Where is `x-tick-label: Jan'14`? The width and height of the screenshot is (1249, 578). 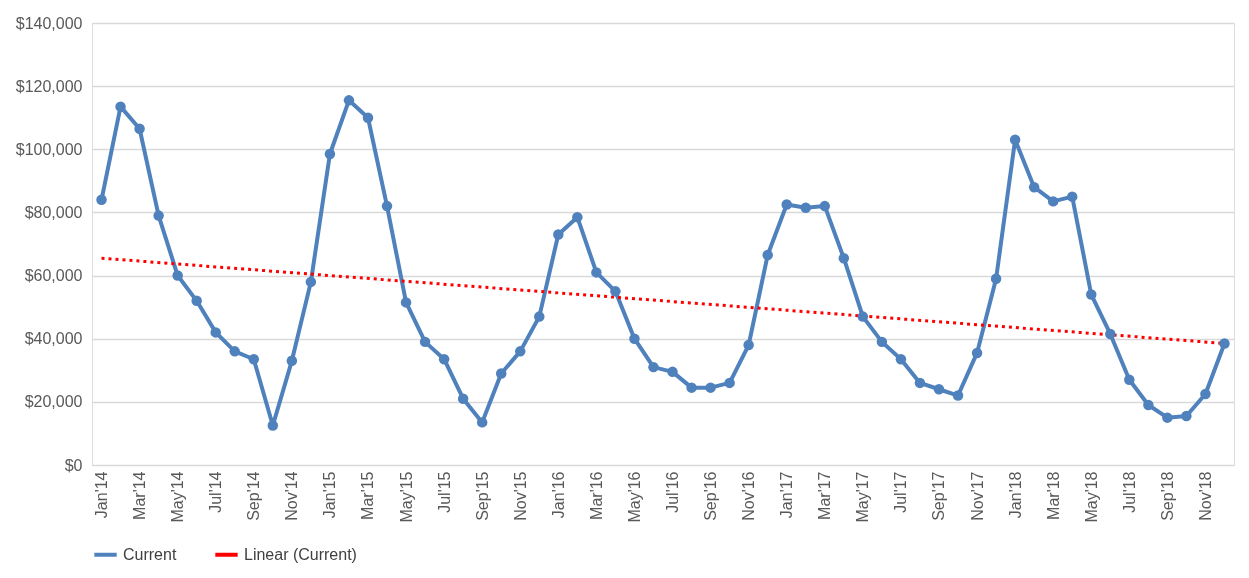
x-tick-label: Jan'14 is located at coordinates (102, 495).